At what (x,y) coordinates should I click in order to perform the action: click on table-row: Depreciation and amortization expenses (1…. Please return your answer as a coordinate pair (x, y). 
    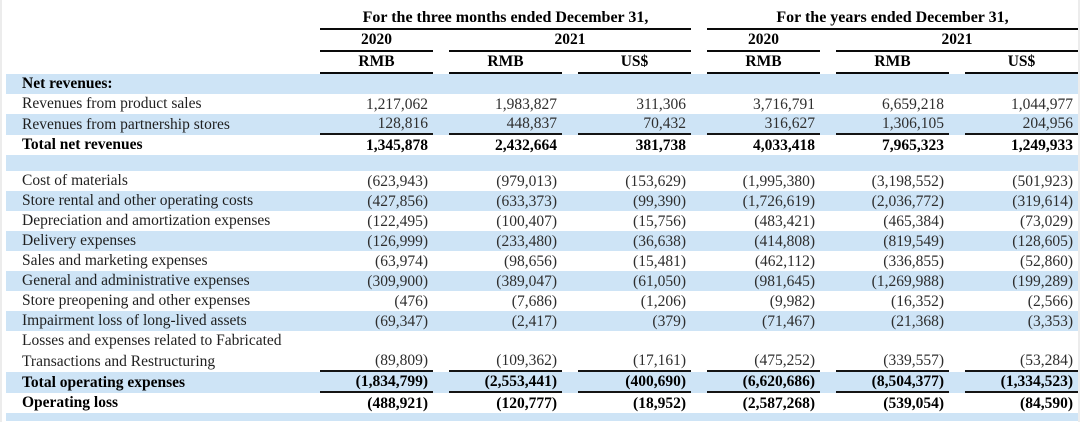
    Looking at the image, I should click on (542, 221).